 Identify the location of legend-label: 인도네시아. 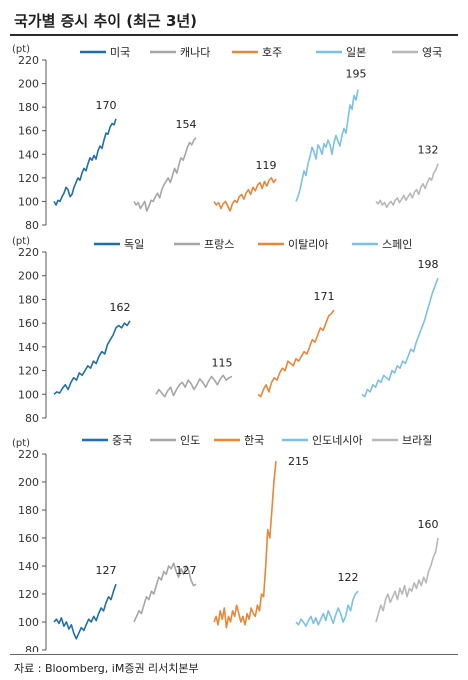
(337, 440).